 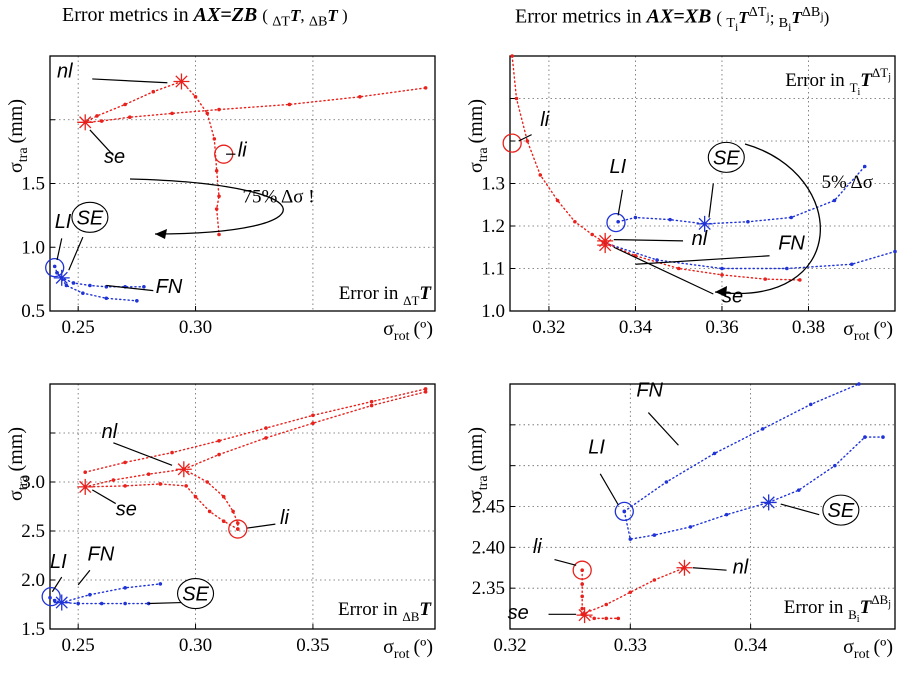 What do you see at coordinates (838, 81) in the screenshot?
I see `error-label: Error in TiTΔTj` at bounding box center [838, 81].